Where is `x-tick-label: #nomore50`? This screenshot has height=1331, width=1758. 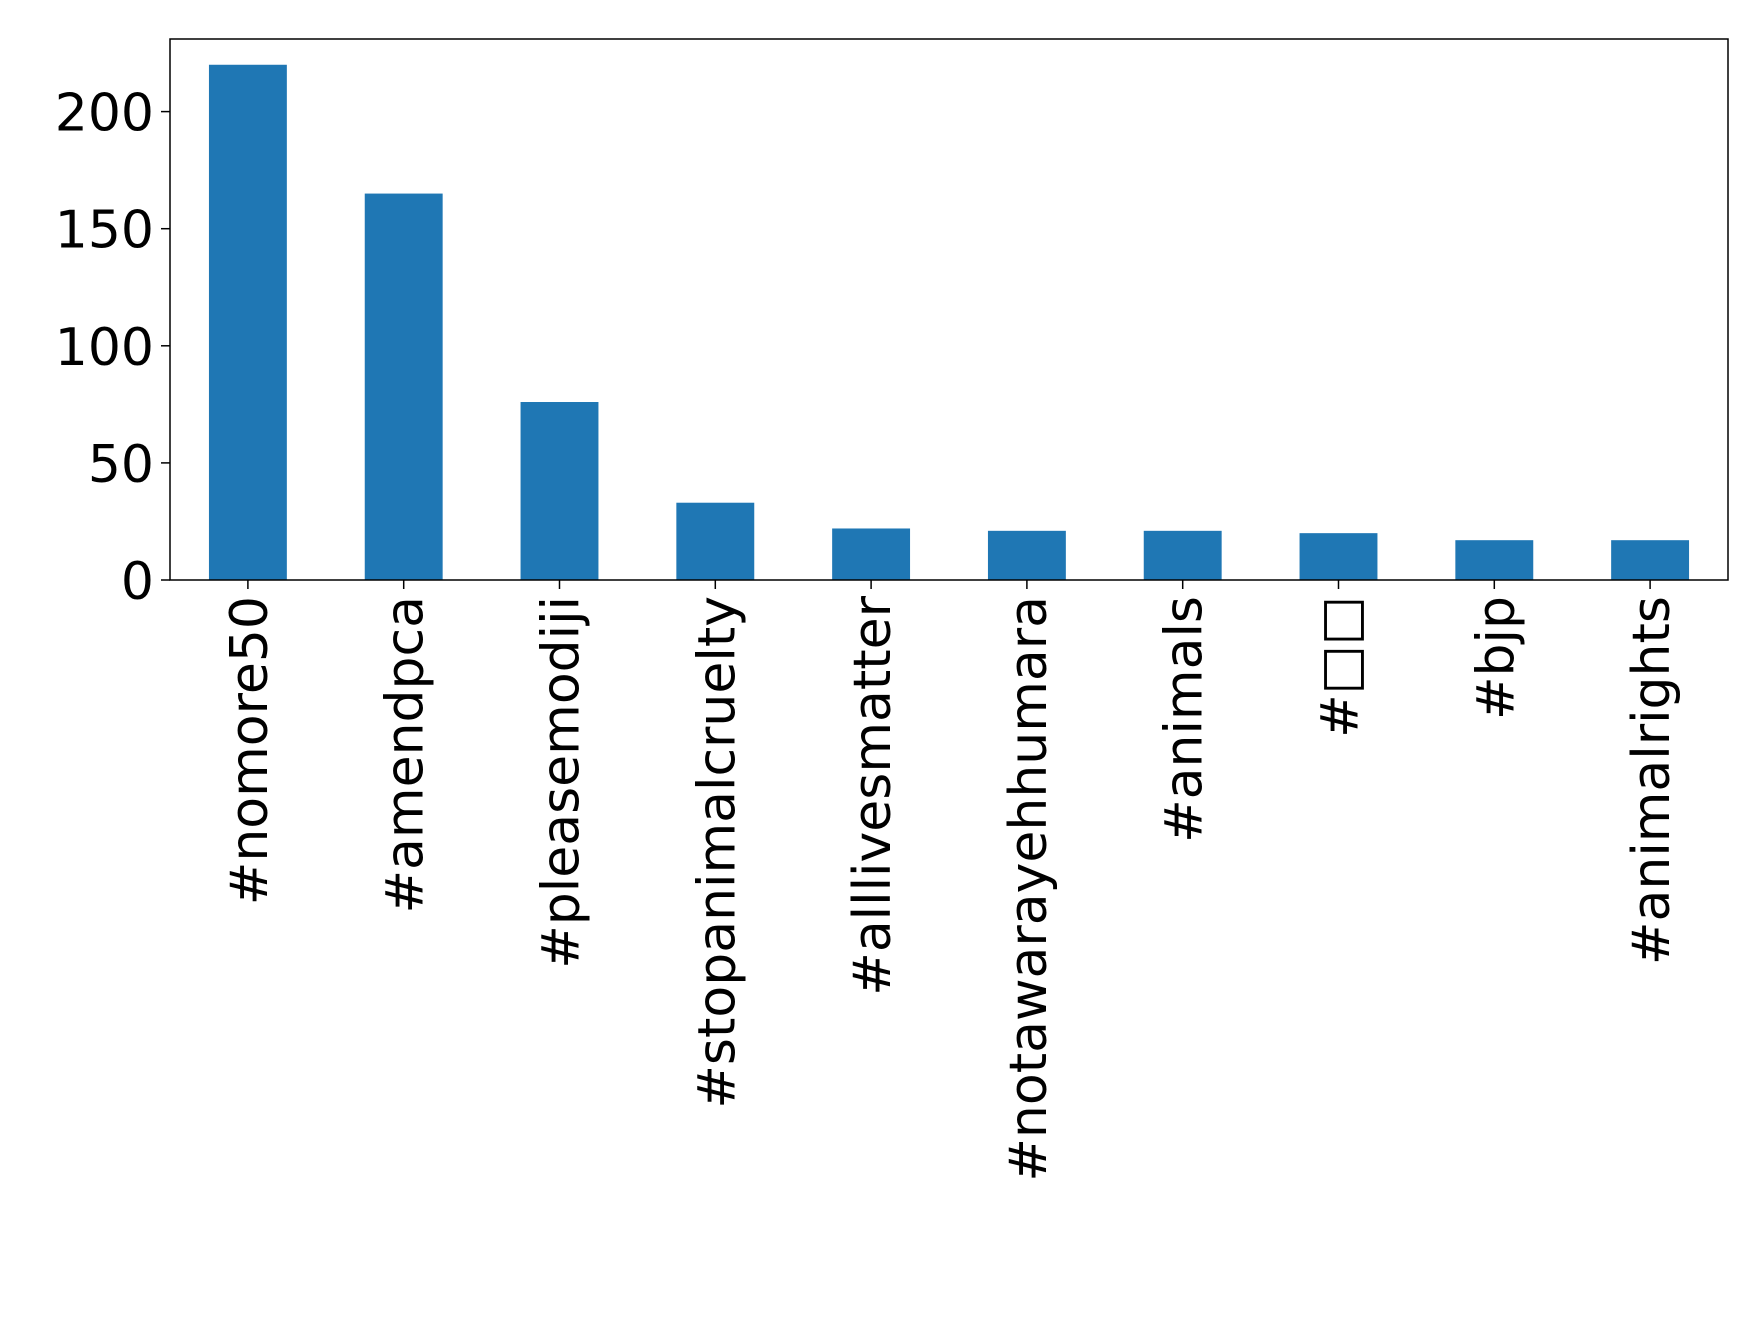 x-tick-label: #nomore50 is located at coordinates (250, 750).